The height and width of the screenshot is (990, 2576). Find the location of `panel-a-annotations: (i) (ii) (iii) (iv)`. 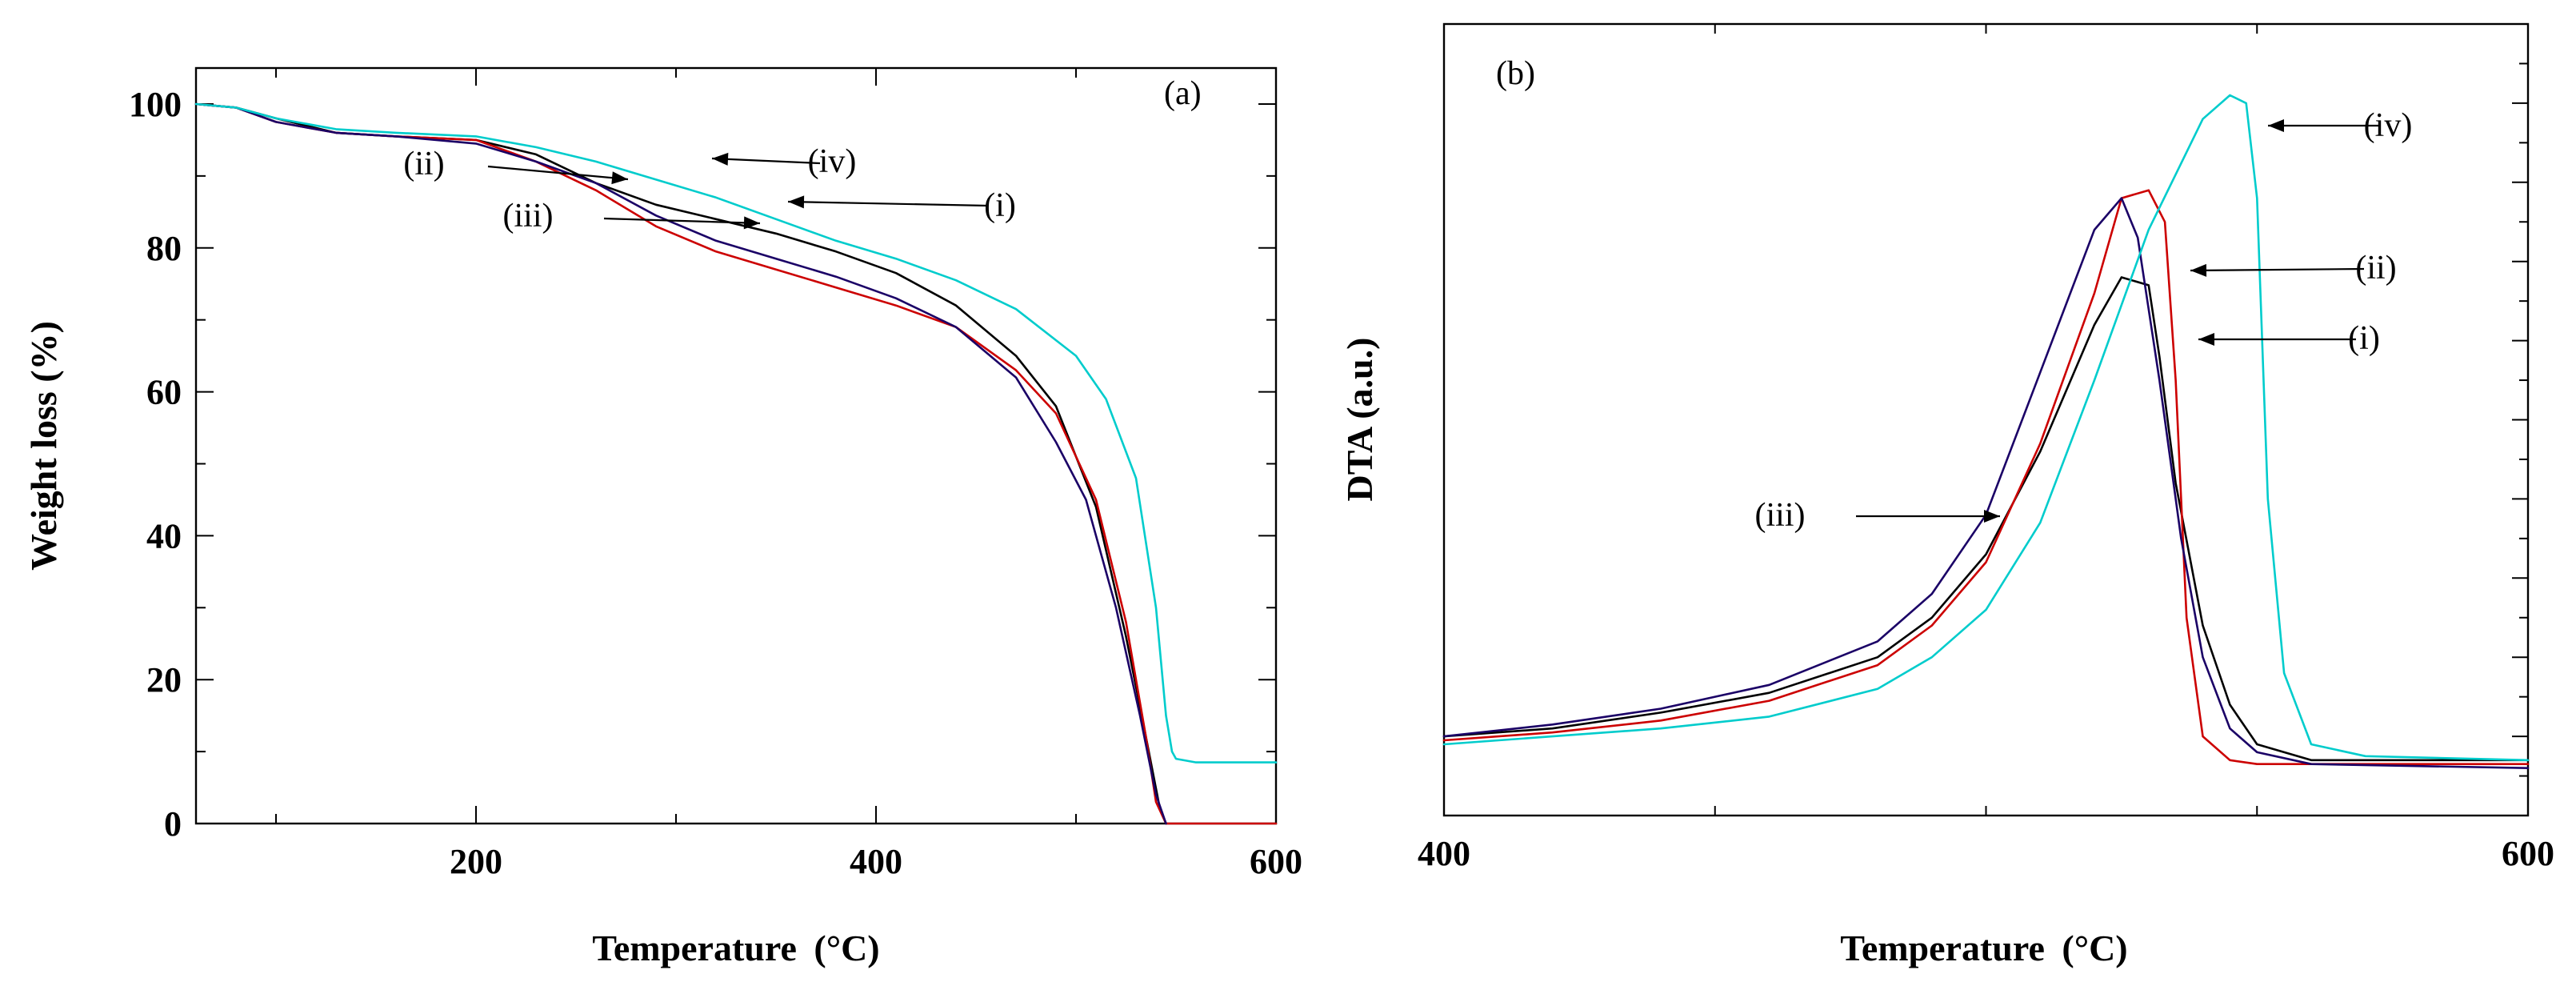

panel-a-annotations: (i) (ii) (iii) (iv) is located at coordinates (709, 188).